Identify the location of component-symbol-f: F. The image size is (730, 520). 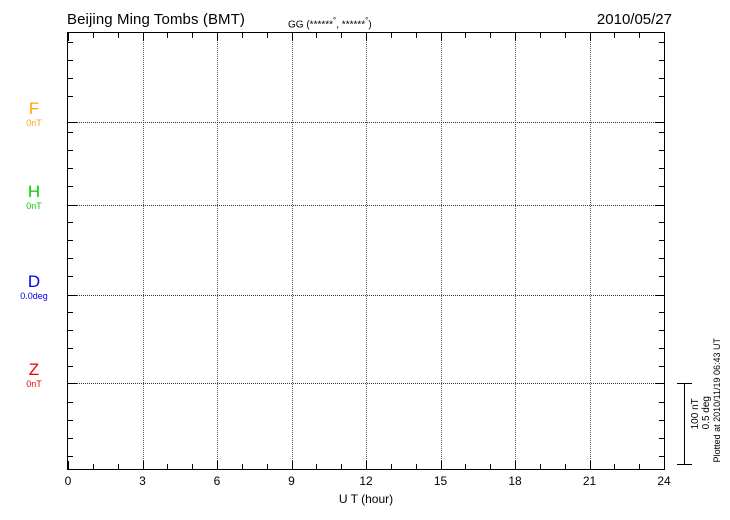
(34, 108).